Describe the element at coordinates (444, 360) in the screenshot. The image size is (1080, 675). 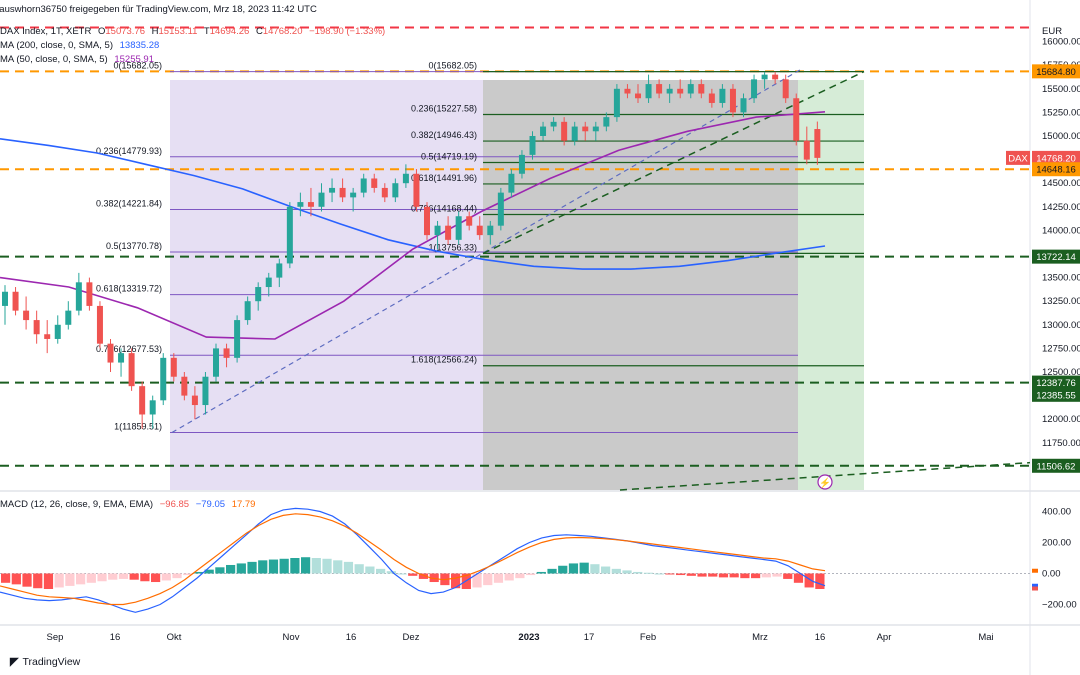
I see `fib2-label-7: 1.618(12566.24)` at that location.